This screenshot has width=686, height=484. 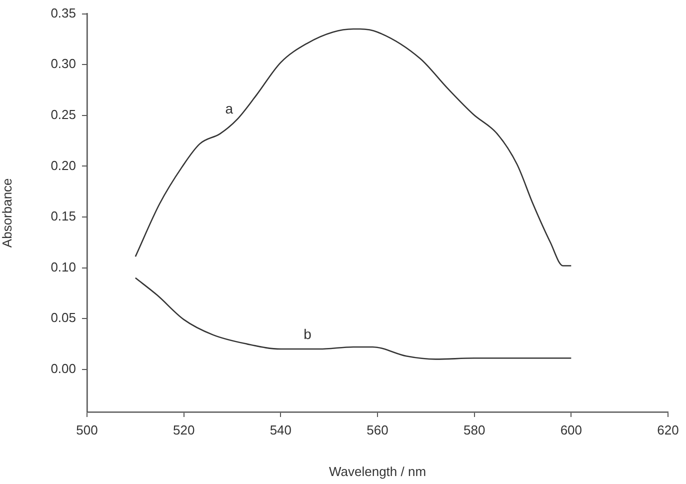 I want to click on y-tick-label: 0.10, so click(x=63, y=266).